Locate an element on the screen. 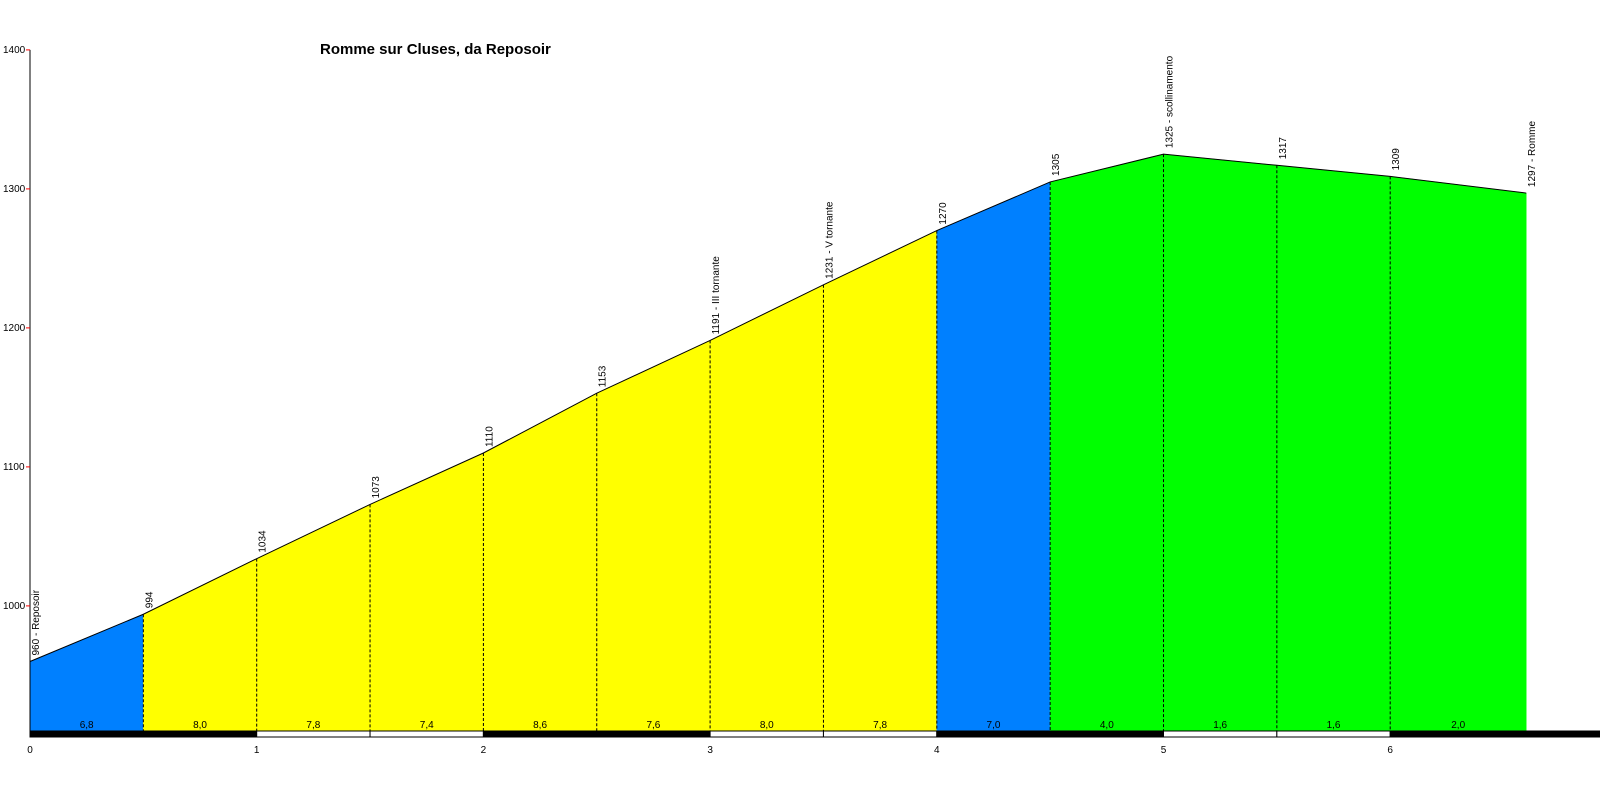 Image resolution: width=1600 pixels, height=800 pixels. point-label: 1191 - III tornante is located at coordinates (716, 295).